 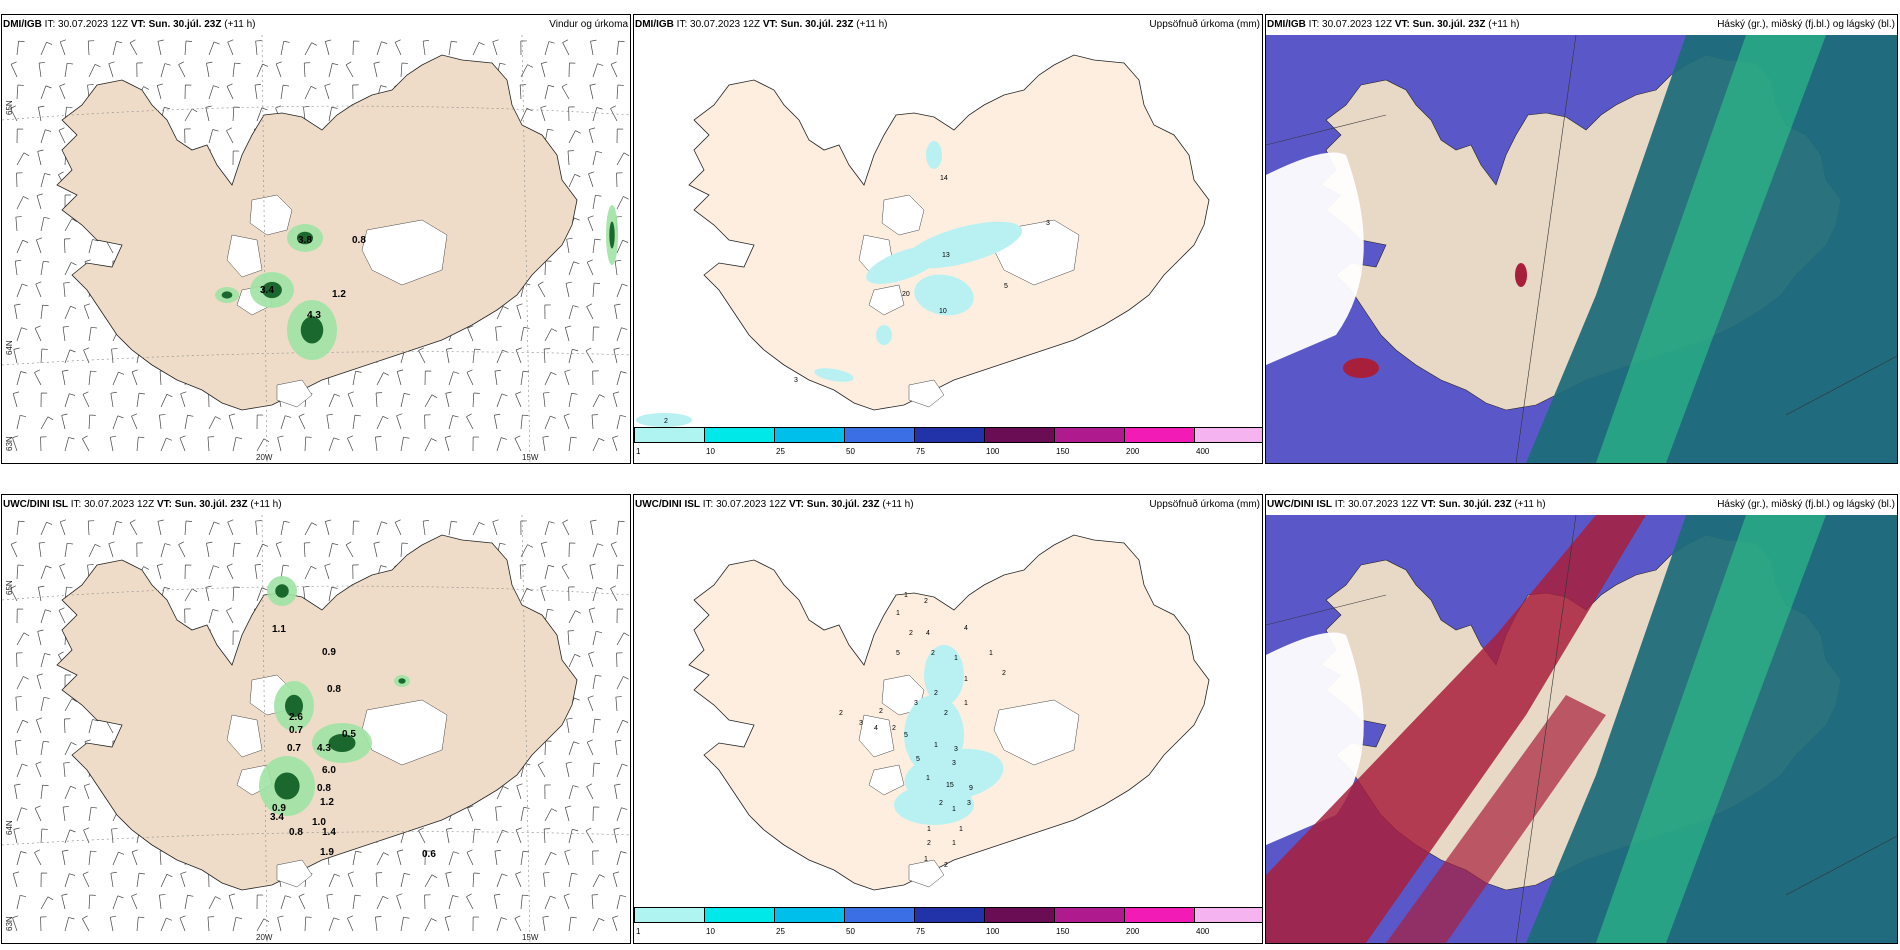 What do you see at coordinates (966, 679) in the screenshot?
I see `accum-value-label: 1` at bounding box center [966, 679].